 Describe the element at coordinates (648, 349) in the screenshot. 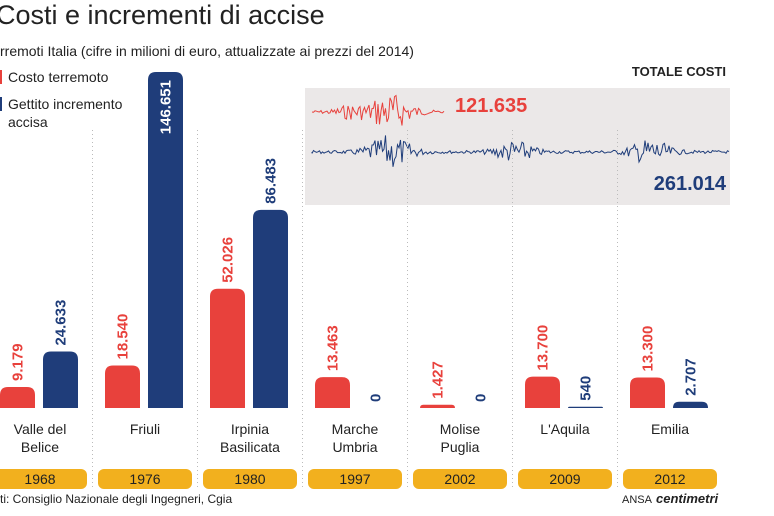

I see `value-label: 13.300` at that location.